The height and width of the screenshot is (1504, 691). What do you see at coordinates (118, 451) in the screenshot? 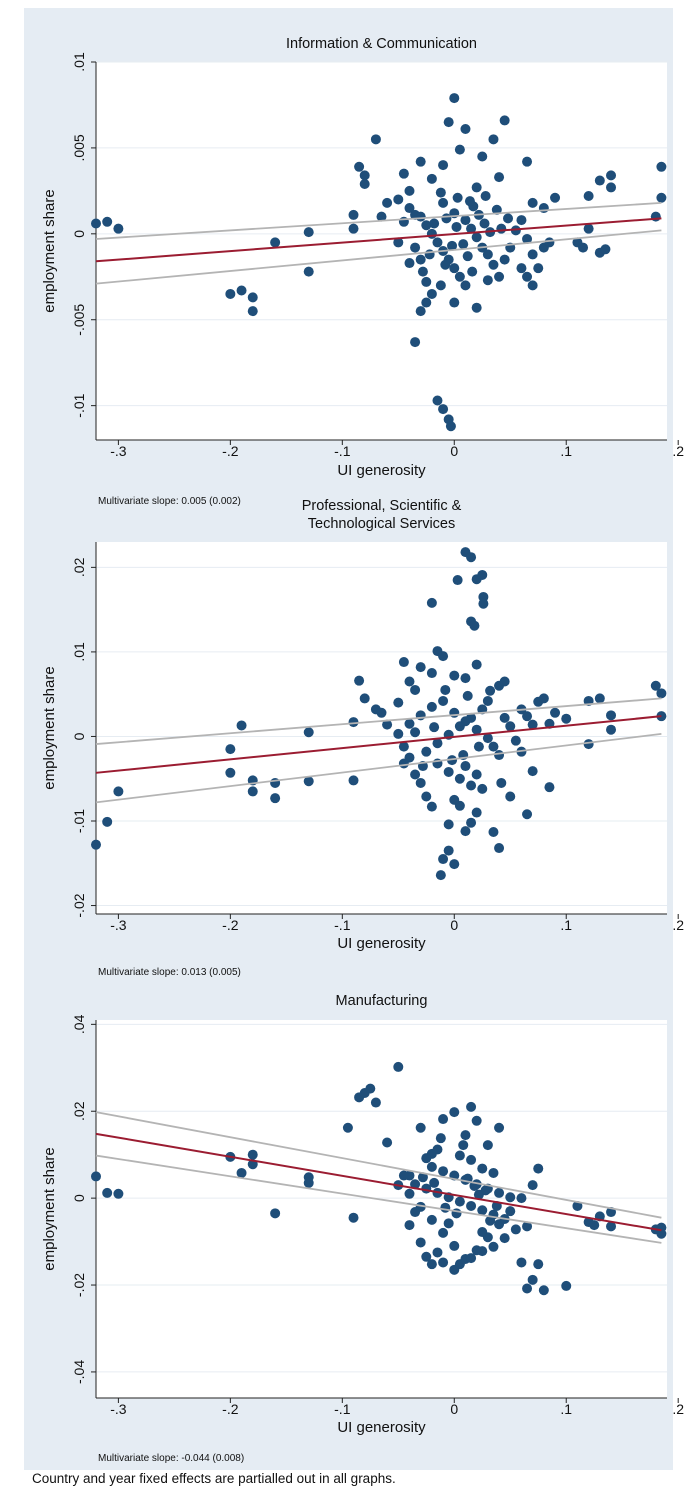
I see `x-tick-label: -.3` at bounding box center [118, 451].